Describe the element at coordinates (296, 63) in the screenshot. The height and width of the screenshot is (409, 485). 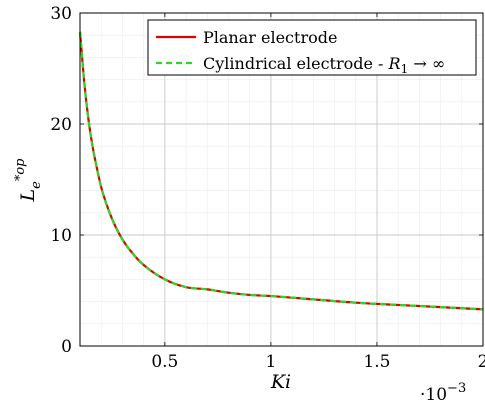
I see `legend-label-cyl-prefix: Cylindrical electrode -` at that location.